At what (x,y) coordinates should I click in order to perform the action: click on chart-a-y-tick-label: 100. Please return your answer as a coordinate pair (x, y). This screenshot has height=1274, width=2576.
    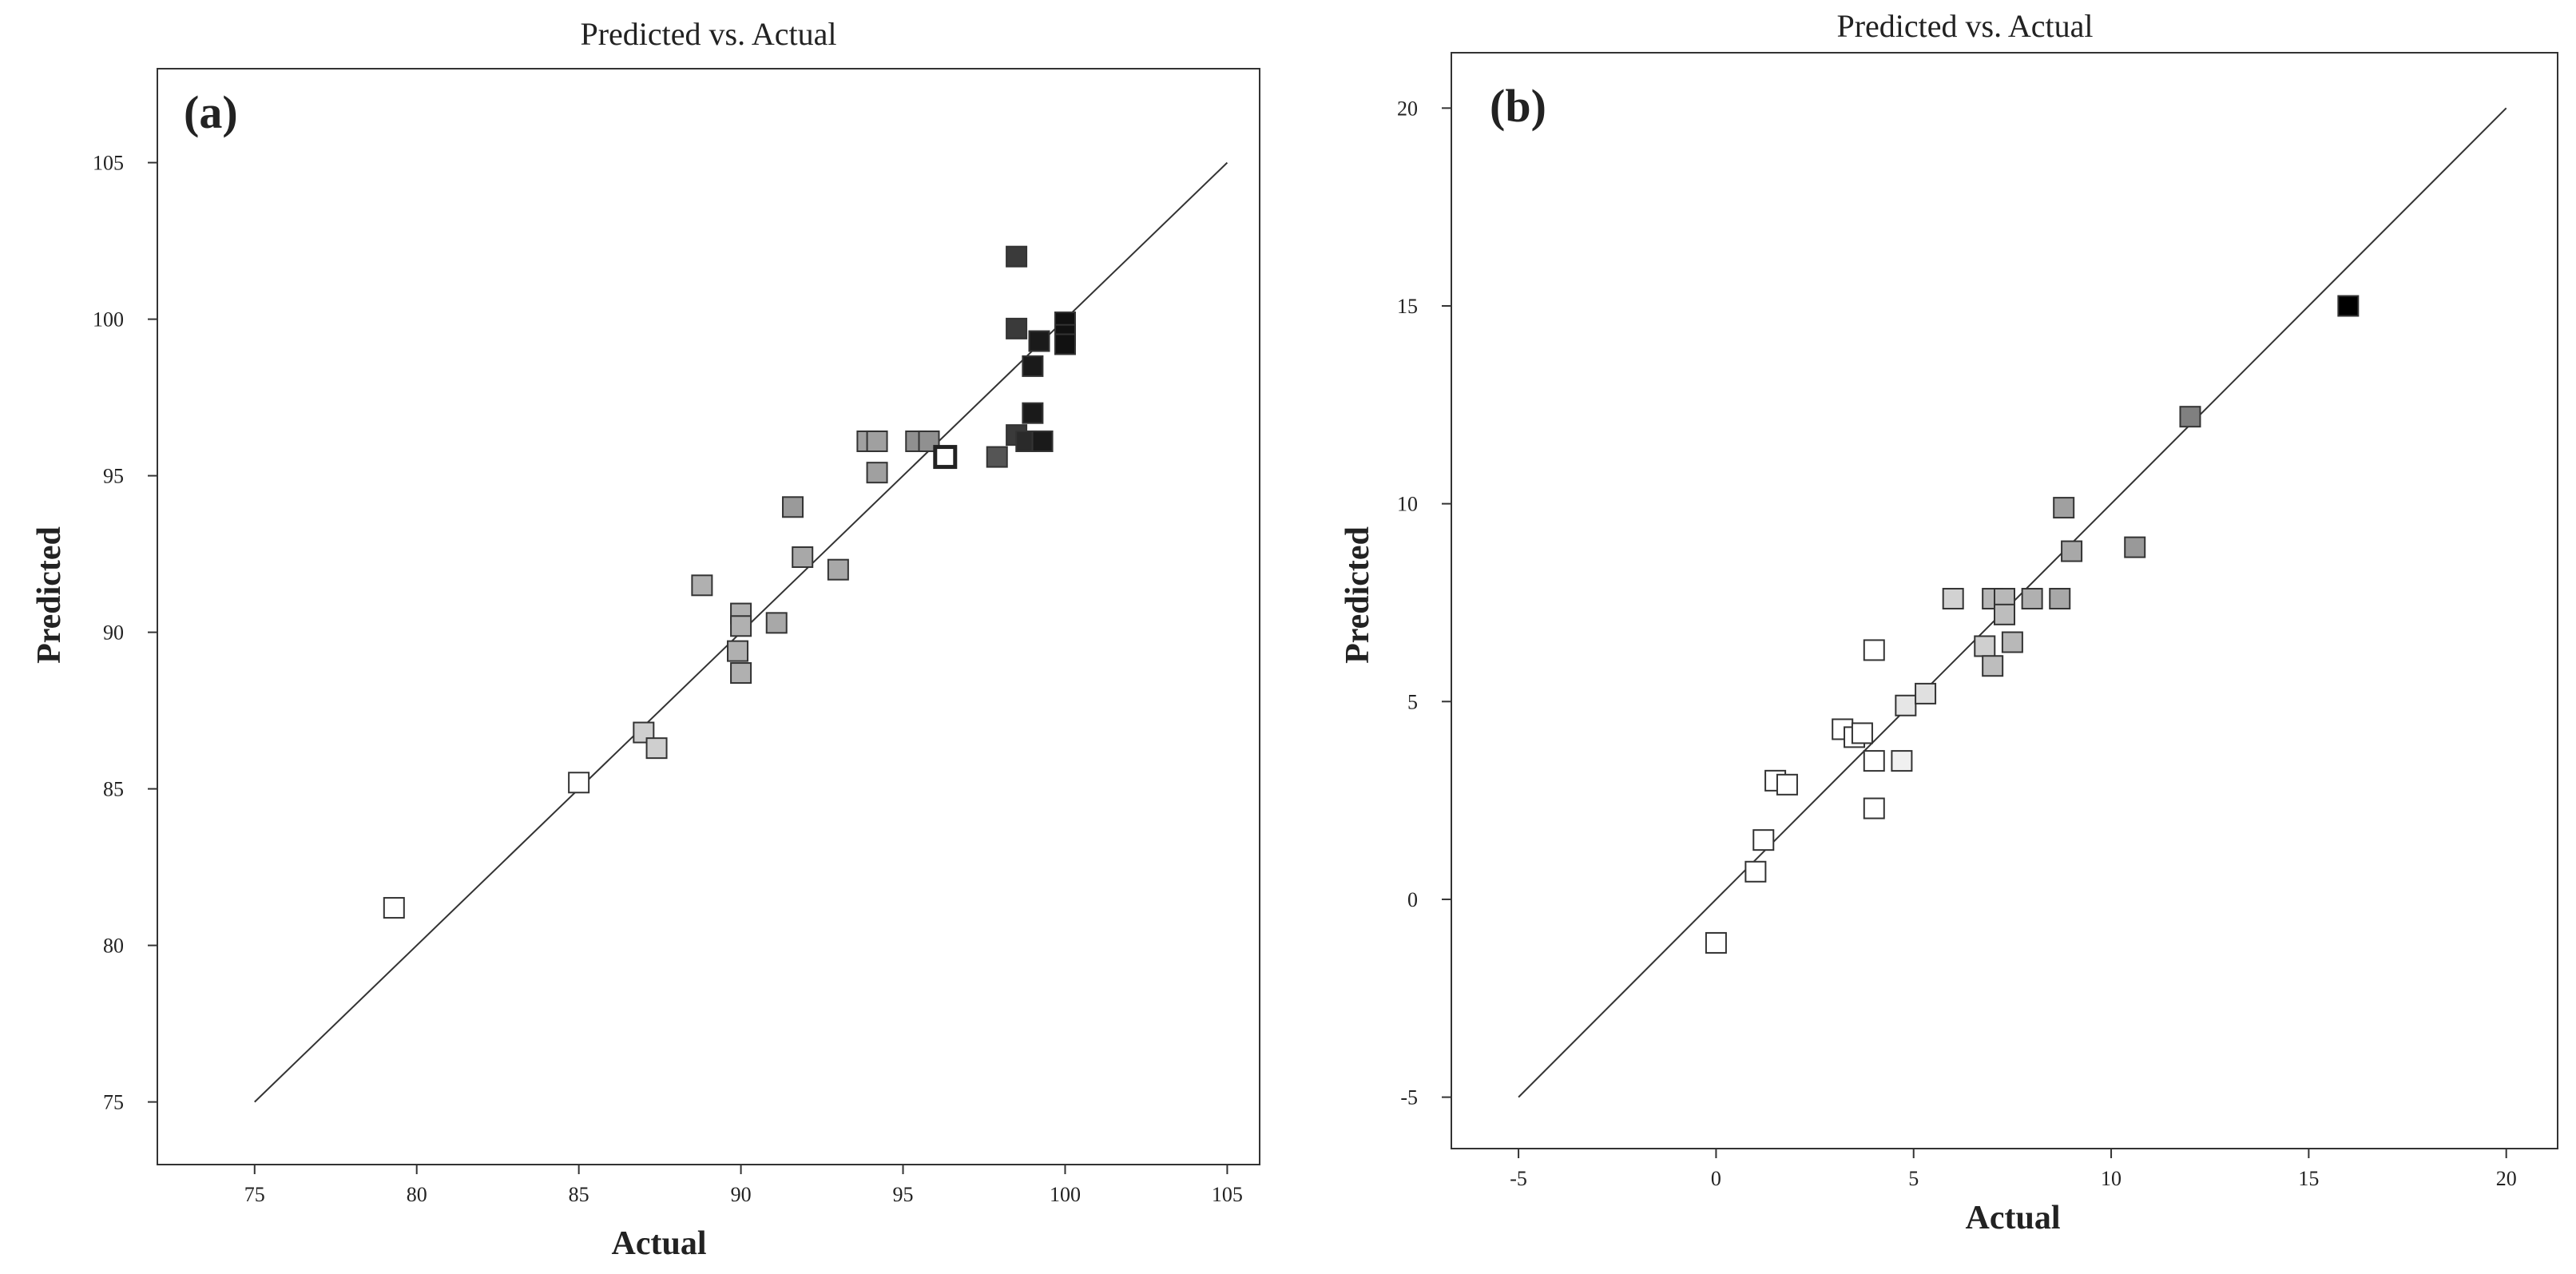
    Looking at the image, I should click on (108, 319).